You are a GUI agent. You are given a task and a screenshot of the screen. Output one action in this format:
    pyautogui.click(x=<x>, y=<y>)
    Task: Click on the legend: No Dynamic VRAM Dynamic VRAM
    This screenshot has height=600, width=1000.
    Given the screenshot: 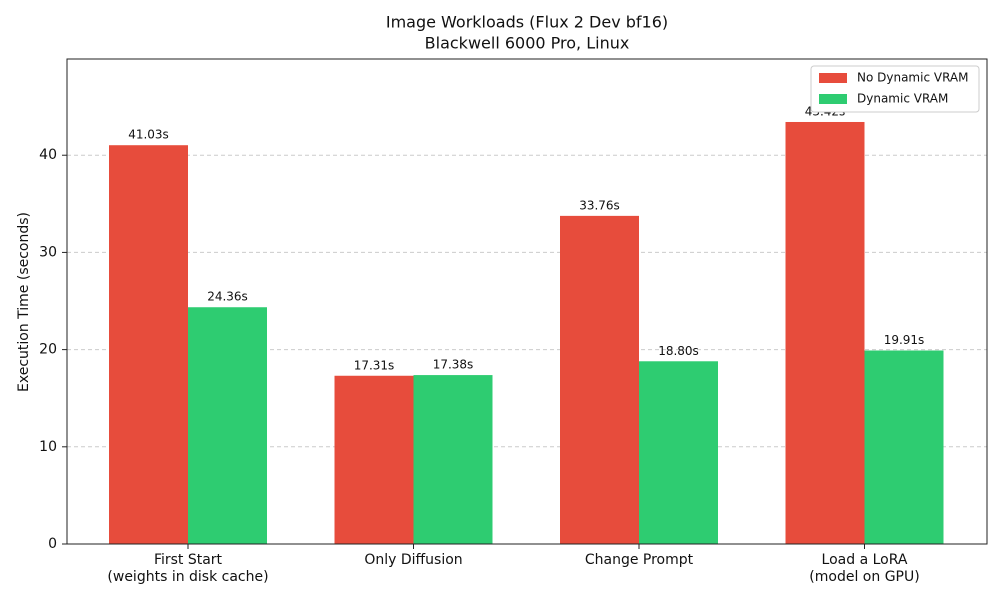 What is the action you would take?
    pyautogui.click(x=895, y=89)
    